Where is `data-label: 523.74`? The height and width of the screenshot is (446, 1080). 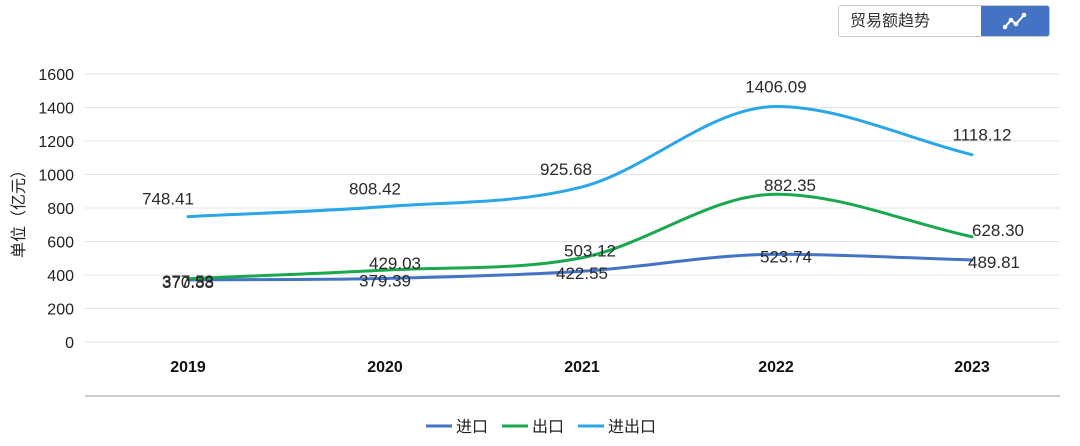 data-label: 523.74 is located at coordinates (786, 256).